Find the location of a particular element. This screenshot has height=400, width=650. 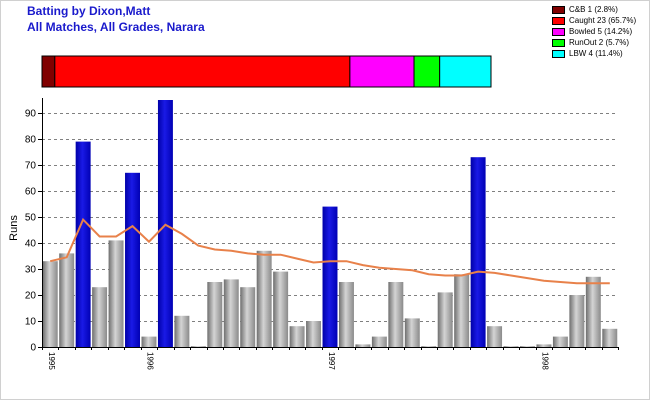

y-tick-label: 10 is located at coordinates (31, 322).